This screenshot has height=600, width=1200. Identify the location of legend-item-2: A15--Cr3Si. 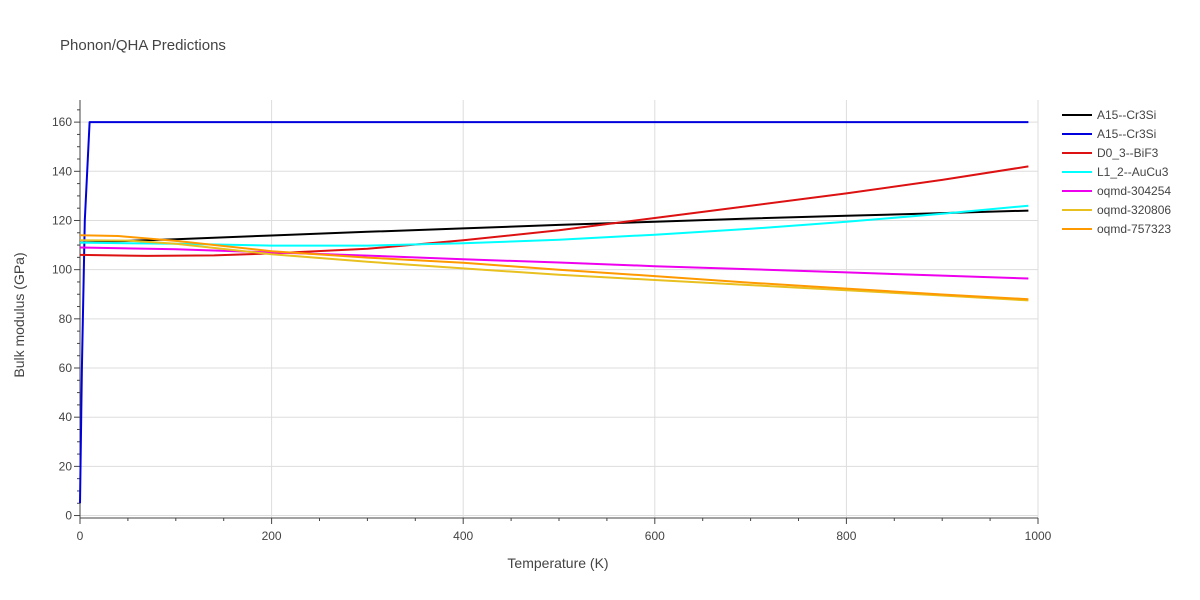
(1109, 134).